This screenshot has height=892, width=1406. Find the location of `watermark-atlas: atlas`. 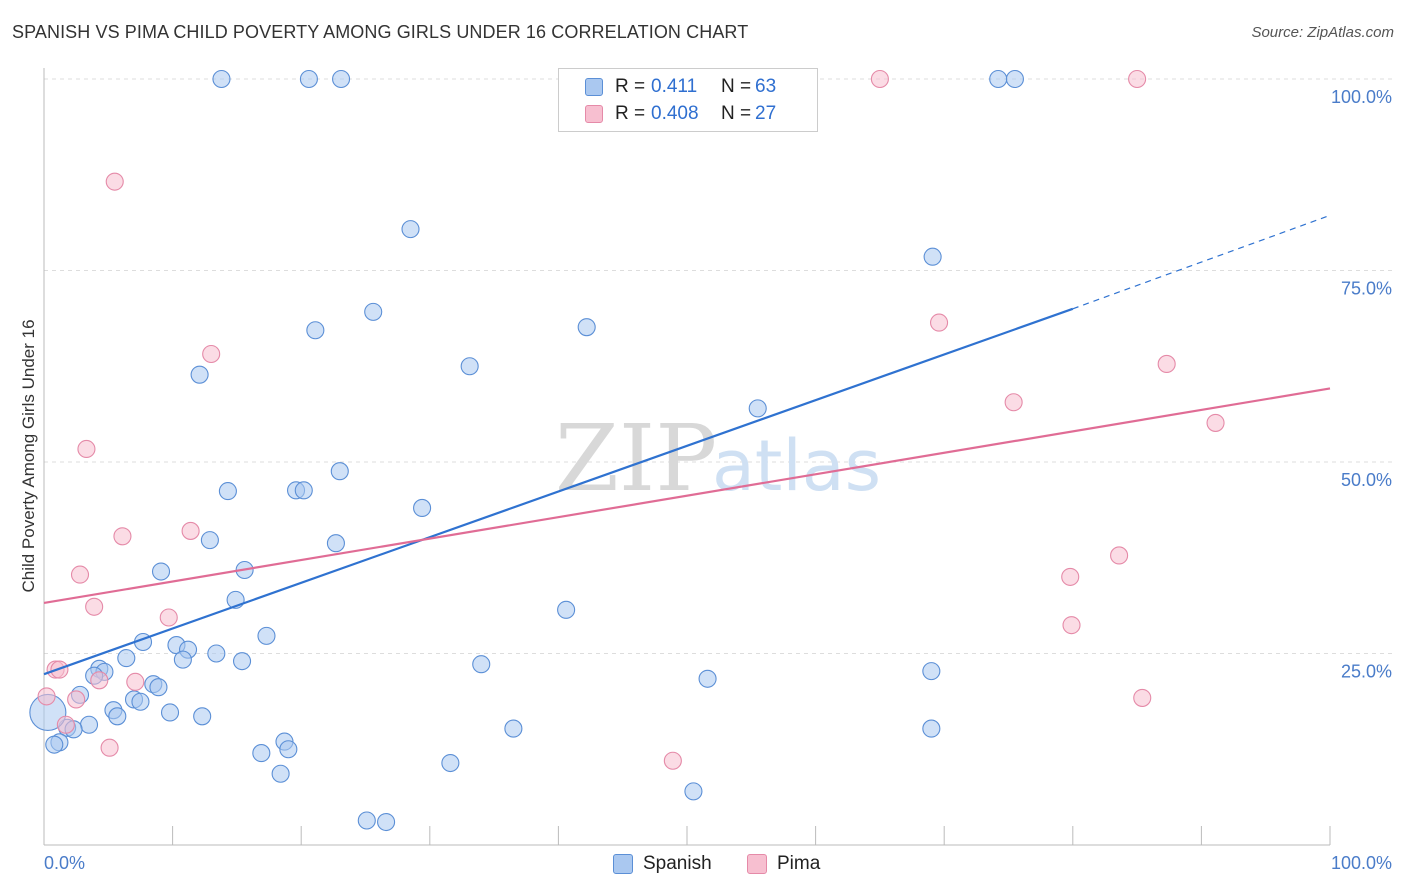

watermark-atlas: atlas is located at coordinates (796, 466).